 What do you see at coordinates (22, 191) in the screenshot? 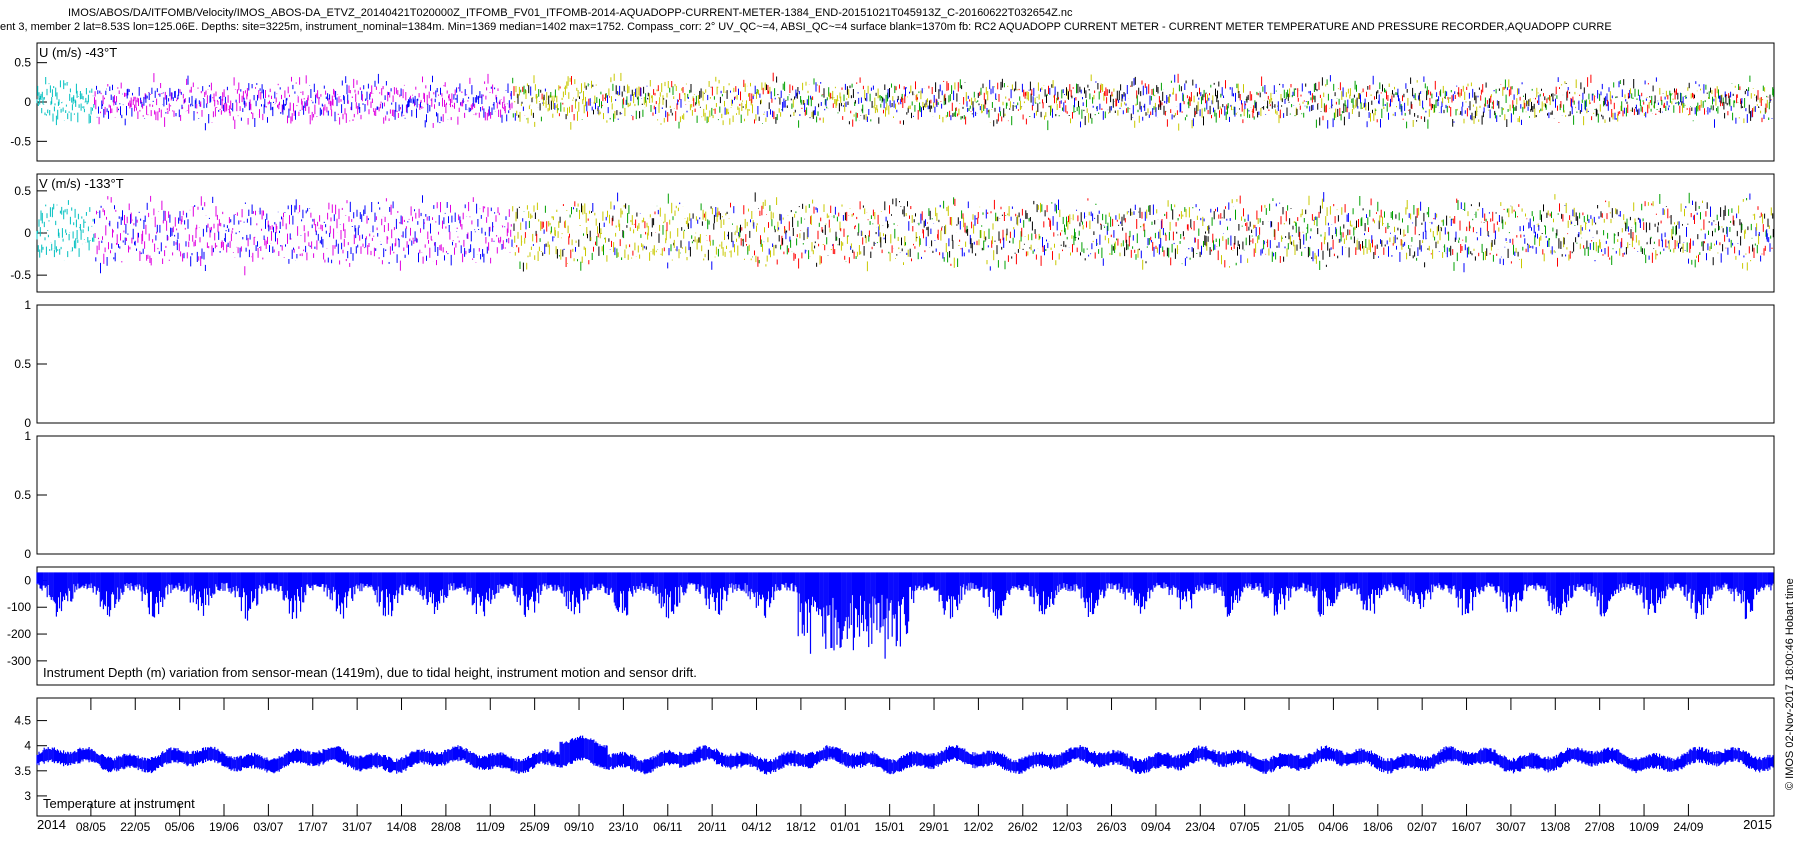
I see `ytick-label-v: 0.5` at bounding box center [22, 191].